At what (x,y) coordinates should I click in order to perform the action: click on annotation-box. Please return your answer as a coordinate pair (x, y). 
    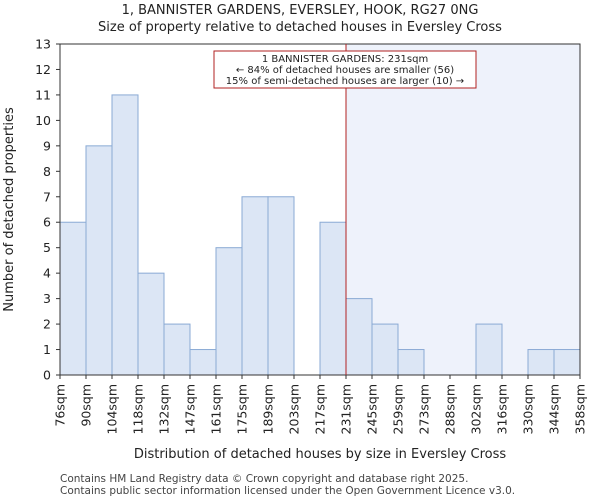
    Looking at the image, I should click on (345, 69).